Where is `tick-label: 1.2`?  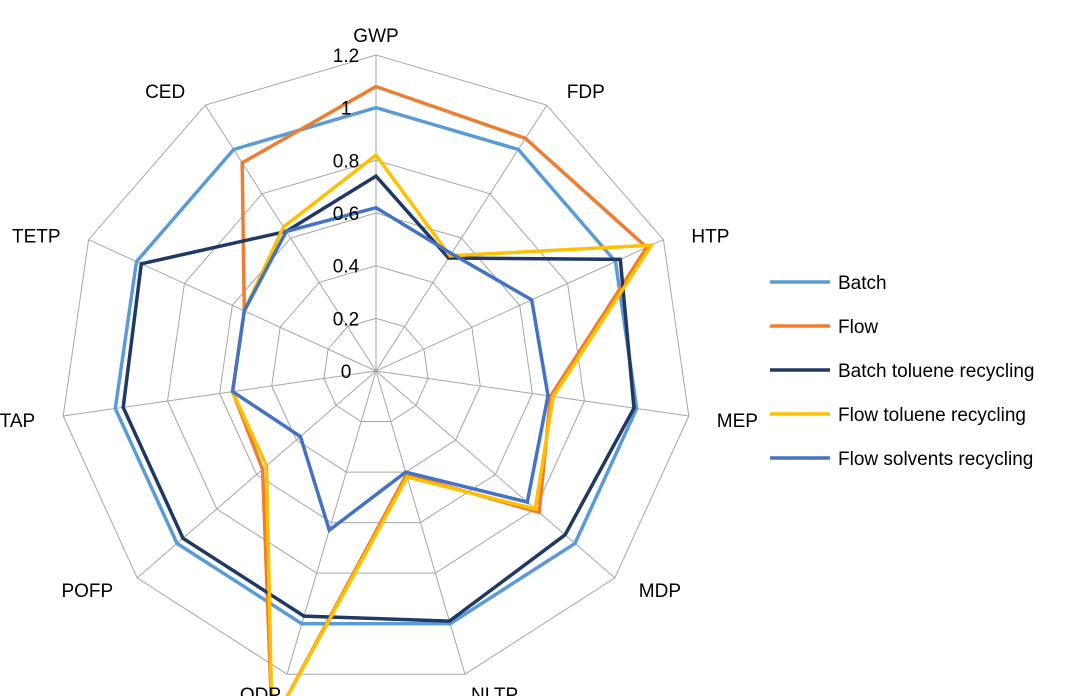
tick-label: 1.2 is located at coordinates (346, 56).